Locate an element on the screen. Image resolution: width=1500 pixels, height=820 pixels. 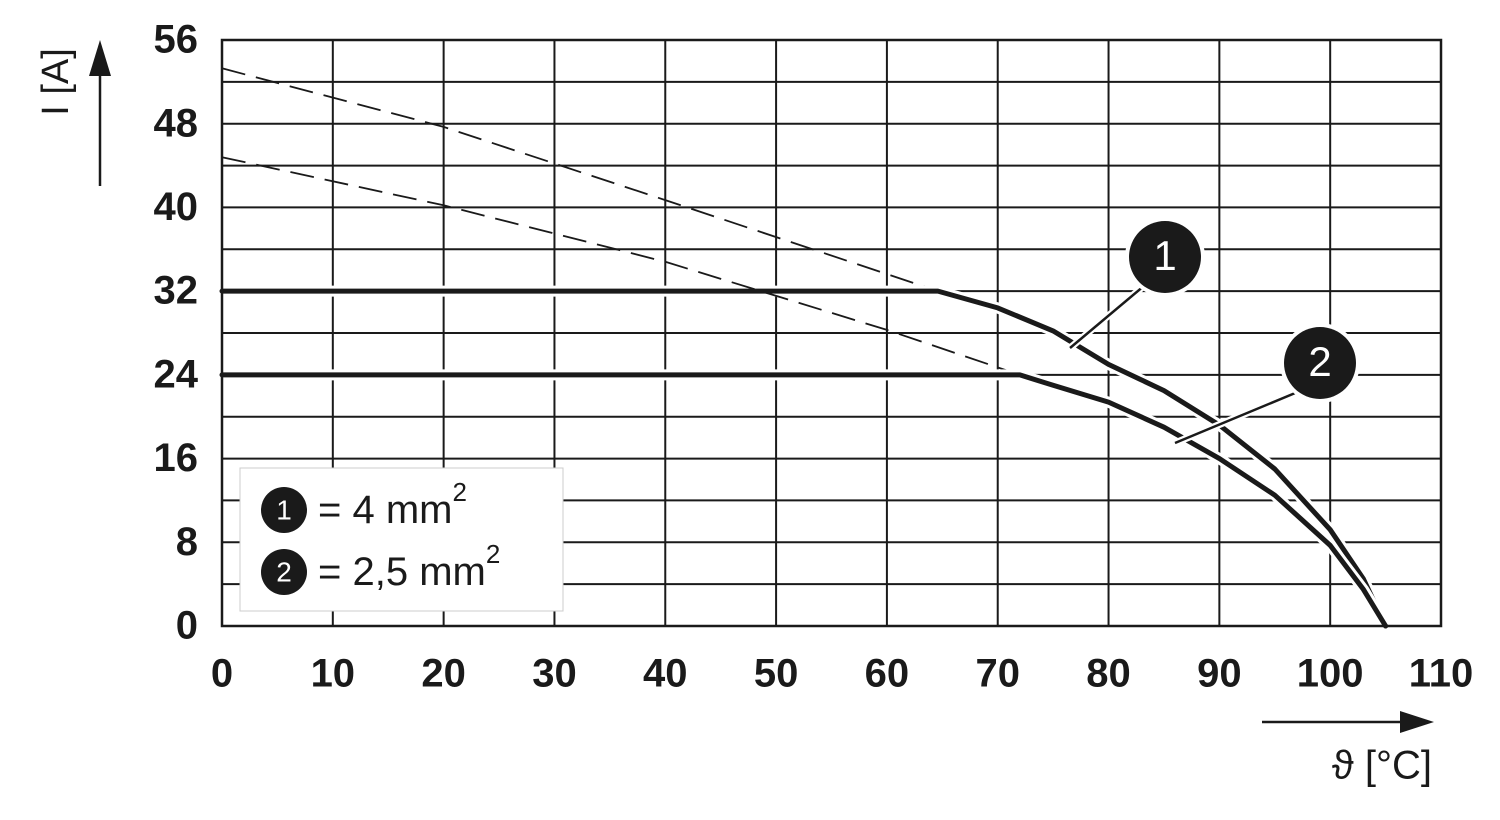
legend-label: = 2,5 mm2 is located at coordinates (409, 566).